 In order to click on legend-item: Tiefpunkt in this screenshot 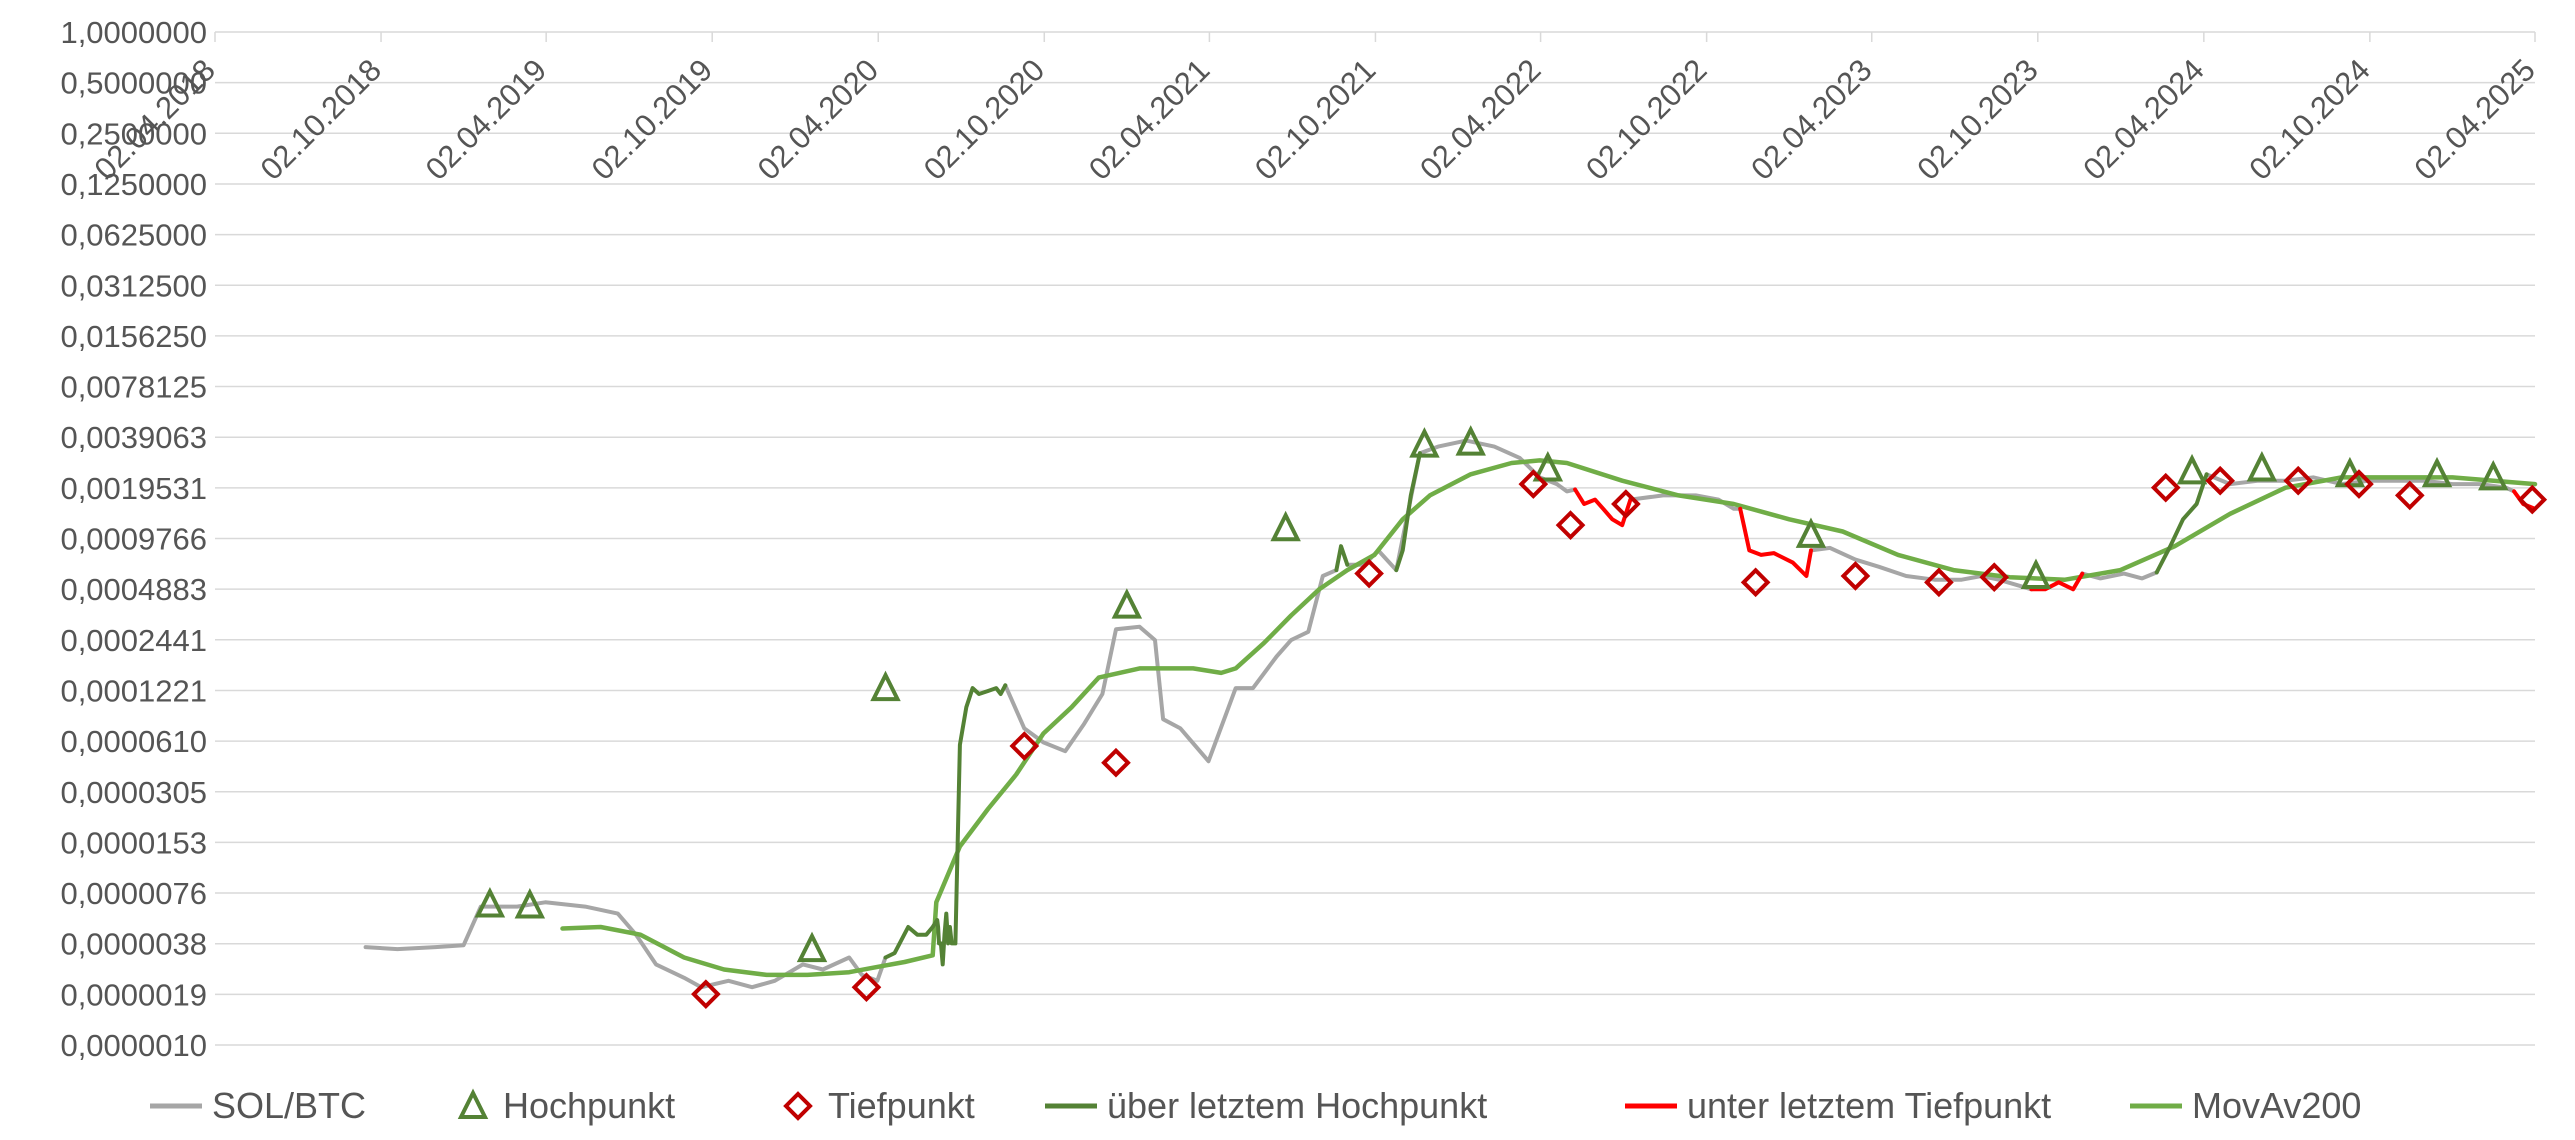, I will do `click(879, 1105)`.